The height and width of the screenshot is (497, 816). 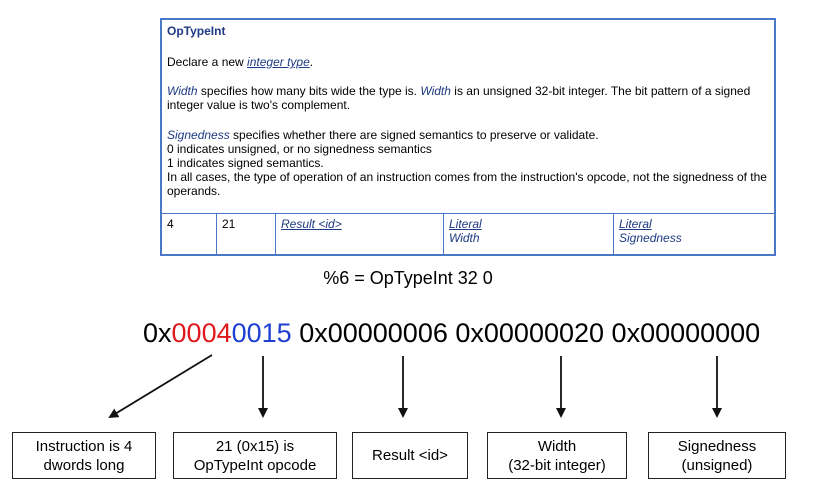 I want to click on signedness-term: Signedness, so click(x=198, y=135).